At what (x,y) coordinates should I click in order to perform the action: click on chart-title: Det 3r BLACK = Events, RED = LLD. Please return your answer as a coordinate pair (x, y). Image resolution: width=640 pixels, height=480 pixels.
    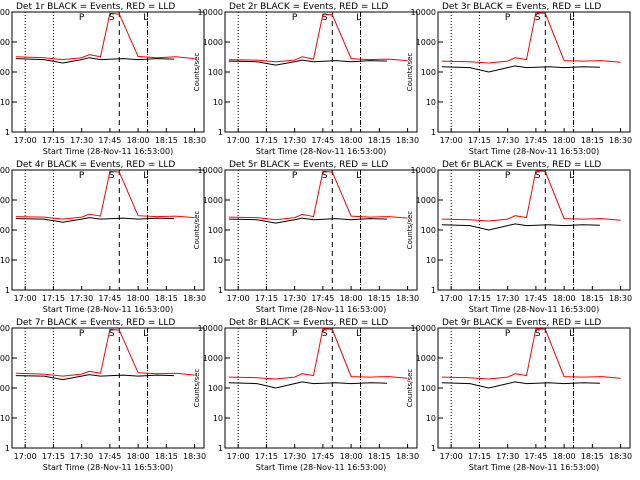
    Looking at the image, I should click on (521, 7).